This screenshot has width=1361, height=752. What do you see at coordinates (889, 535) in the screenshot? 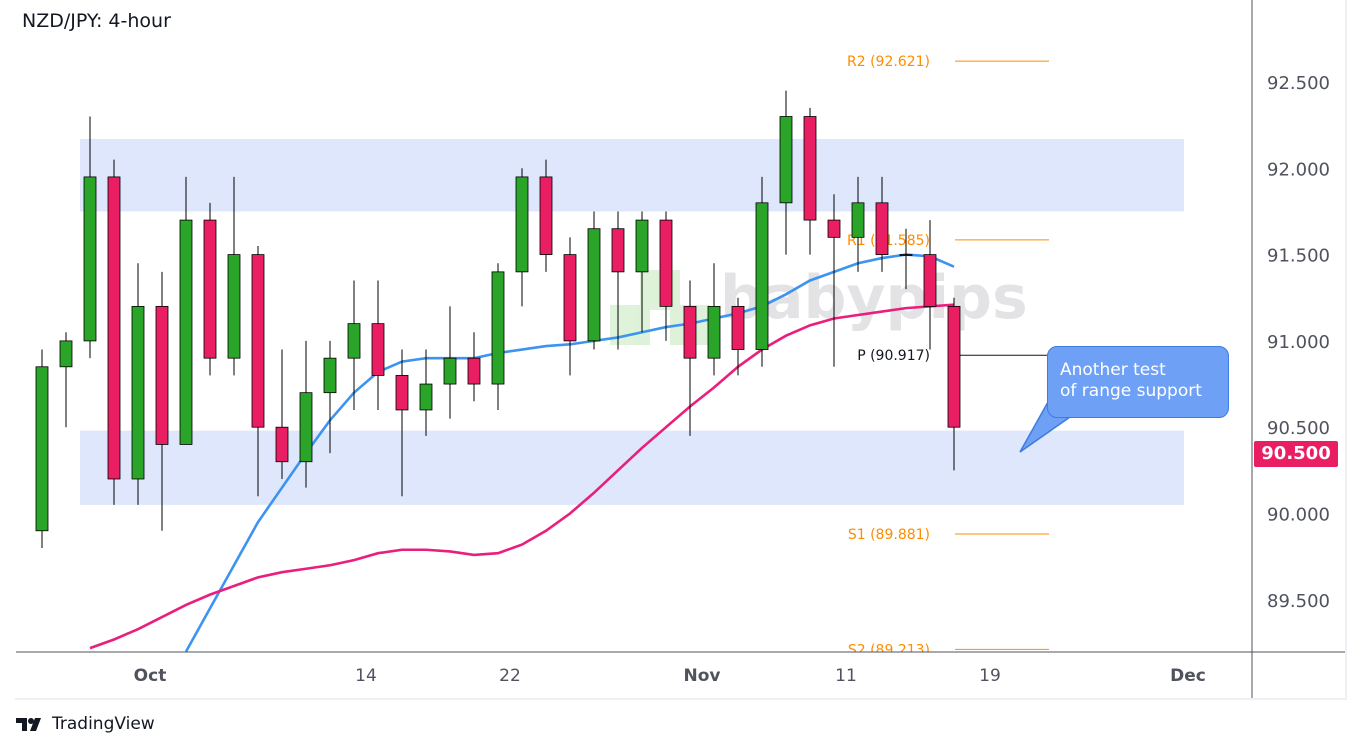
I see `pivot-label: S1 (89.881)` at bounding box center [889, 535].